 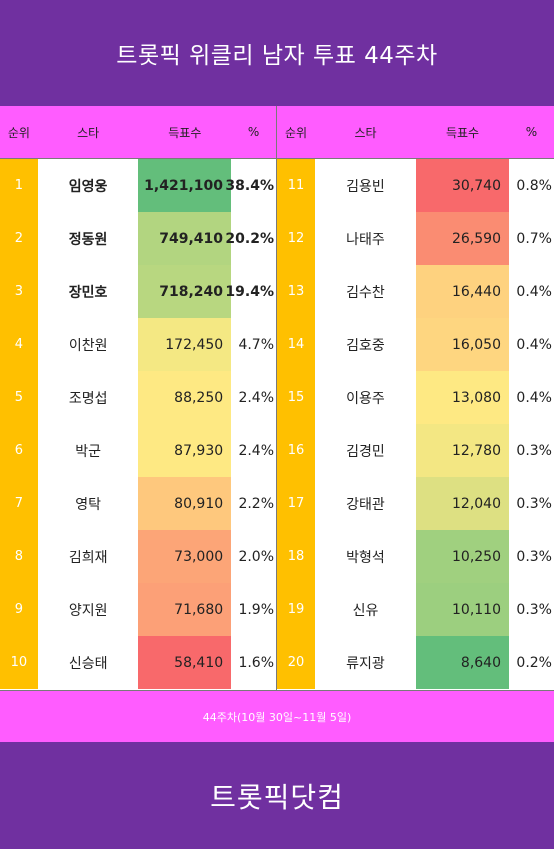 I want to click on votes-cell: 30,740, so click(x=462, y=185).